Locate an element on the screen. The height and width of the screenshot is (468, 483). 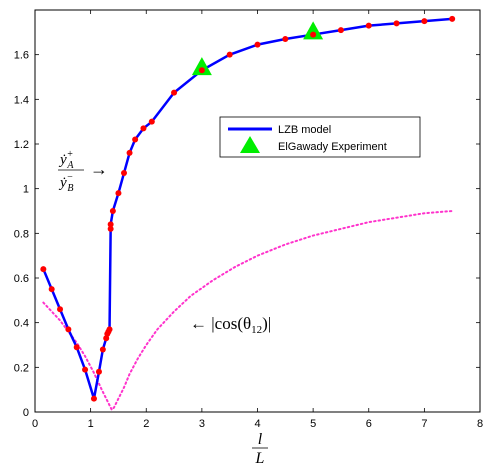
x-tick-label: 8 is located at coordinates (480, 424).